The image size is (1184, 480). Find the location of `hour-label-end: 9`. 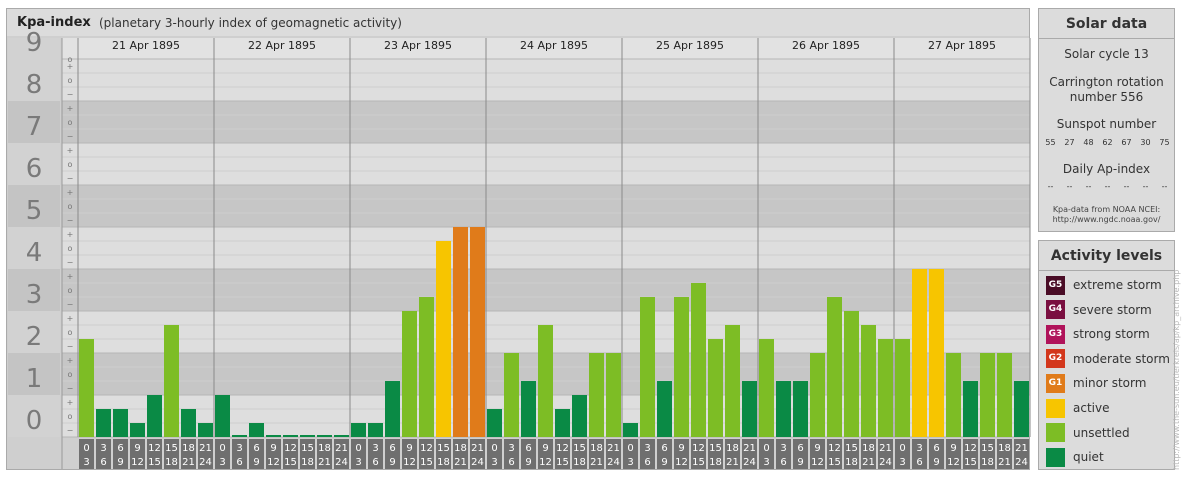

hour-label-end: 9 is located at coordinates (392, 462).